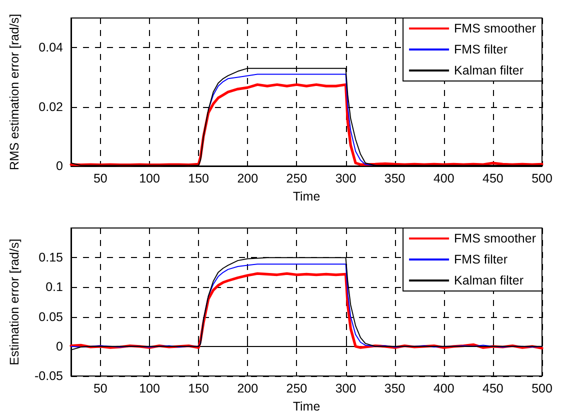 The width and height of the screenshot is (564, 420). Describe the element at coordinates (51, 107) in the screenshot. I see `y-tick-label: 0.02` at that location.